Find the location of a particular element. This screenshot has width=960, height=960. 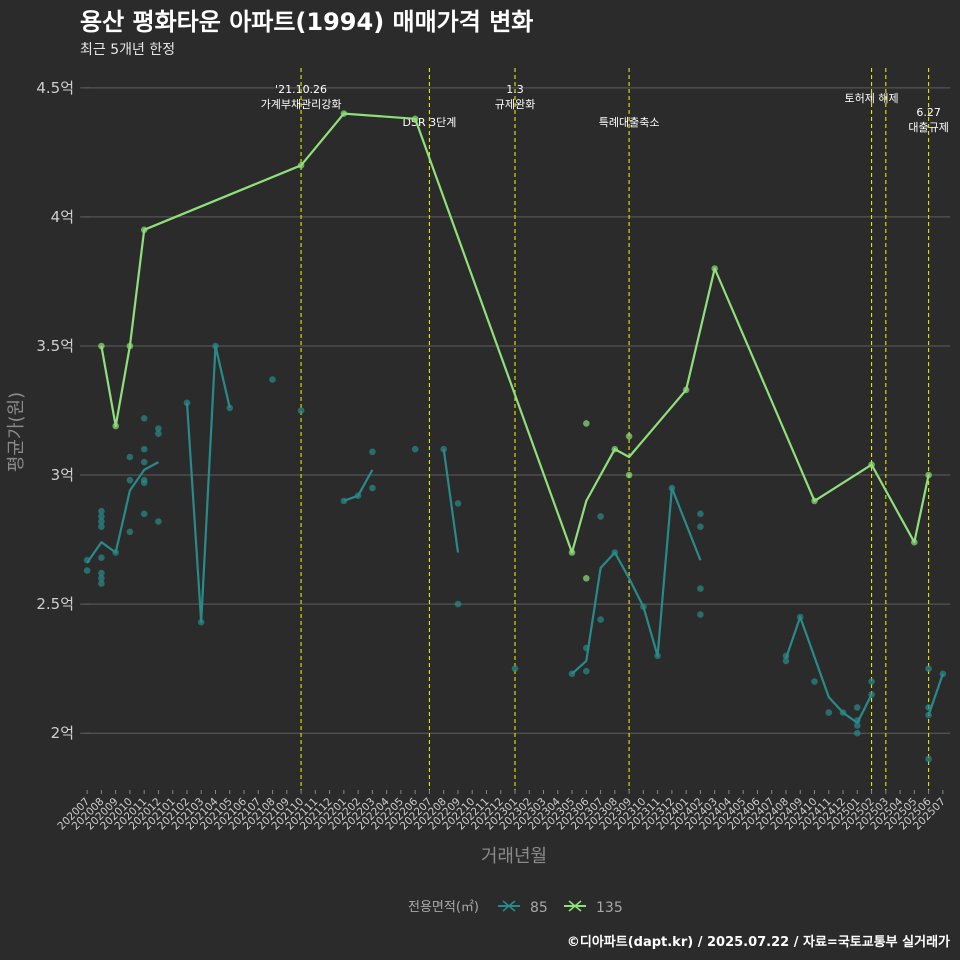

x-axis-title: 거래년월 is located at coordinates (514, 856).